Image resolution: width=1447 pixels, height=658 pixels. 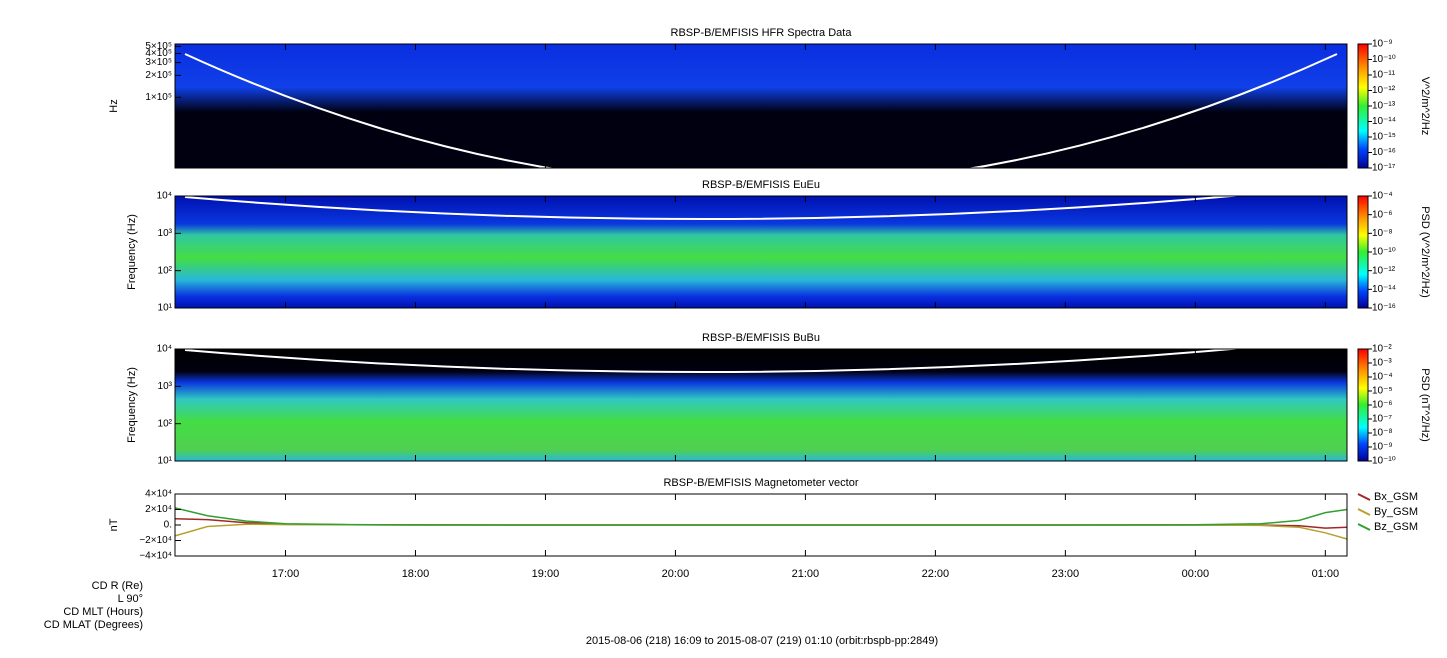 What do you see at coordinates (1066, 574) in the screenshot?
I see `x-tick-label: 23:00` at bounding box center [1066, 574].